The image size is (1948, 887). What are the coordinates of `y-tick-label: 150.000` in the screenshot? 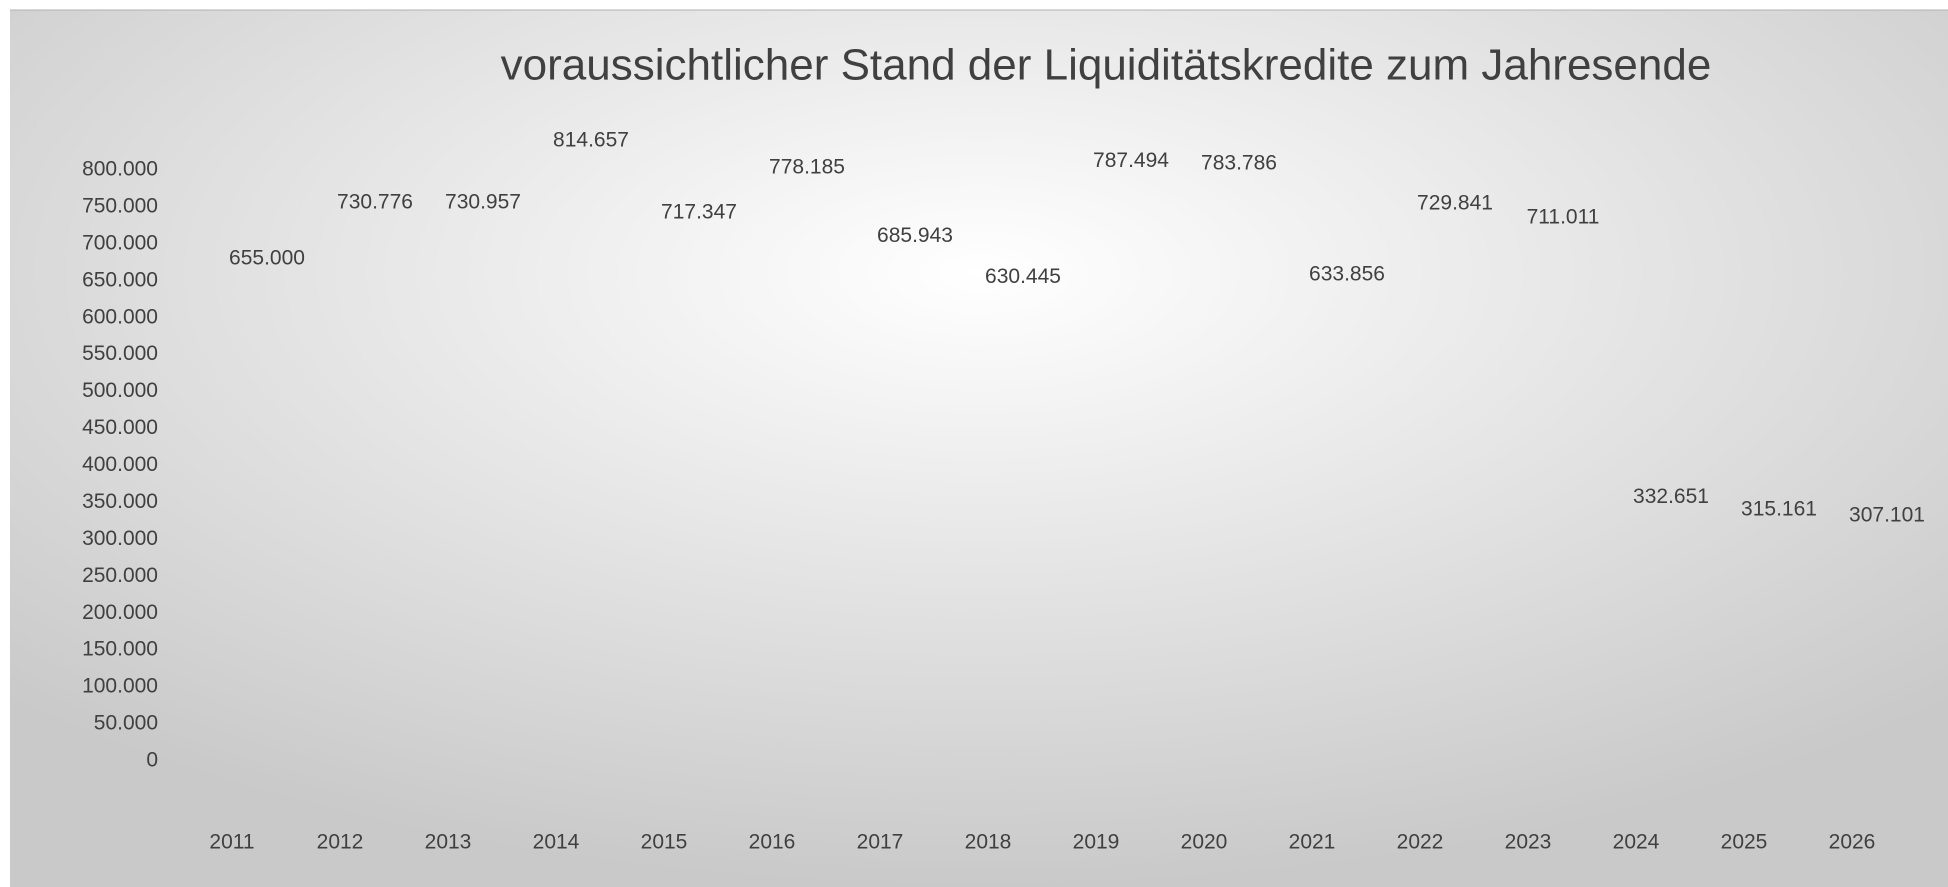 It's located at (120, 649).